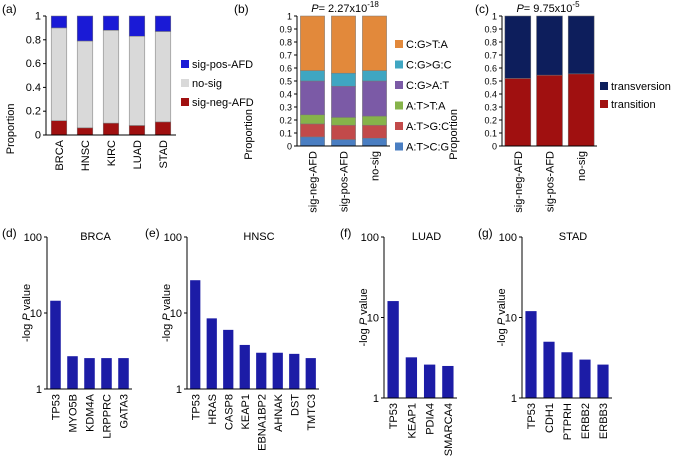  What do you see at coordinates (551, 181) in the screenshot?
I see `x-tick-label: sig-pos-AFD` at bounding box center [551, 181].